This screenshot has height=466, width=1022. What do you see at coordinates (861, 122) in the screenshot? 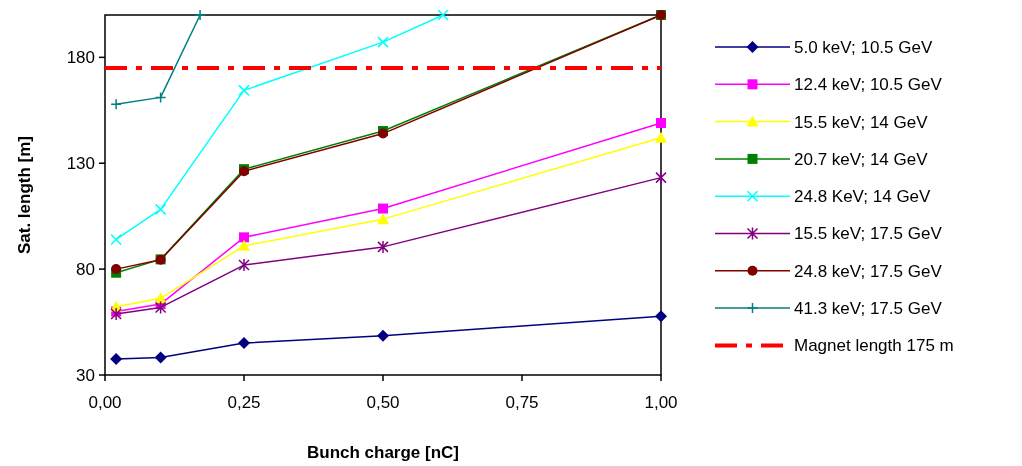
I see `legend-label: 15.5 keV; 14 GeV` at bounding box center [861, 122].